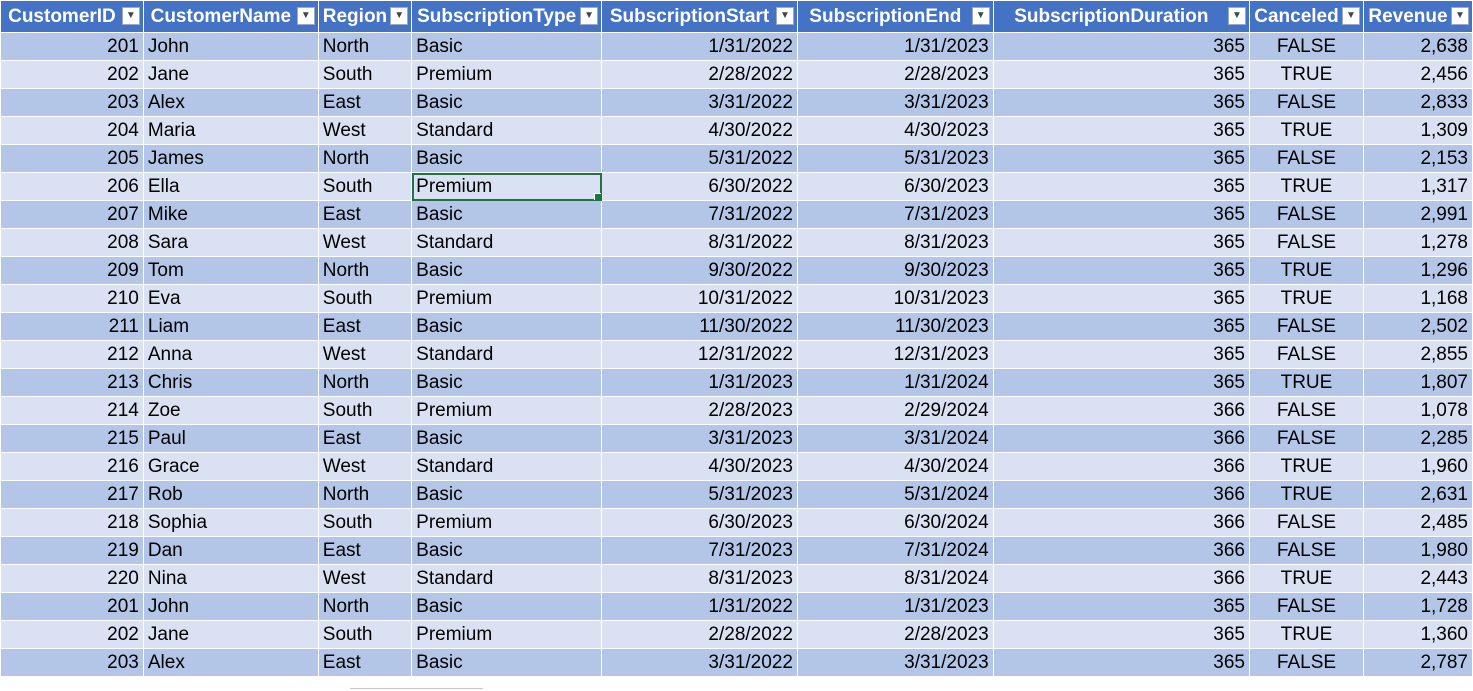  Describe the element at coordinates (699, 158) in the screenshot. I see `cell-subscriptionstart: 5/31/2022` at that location.